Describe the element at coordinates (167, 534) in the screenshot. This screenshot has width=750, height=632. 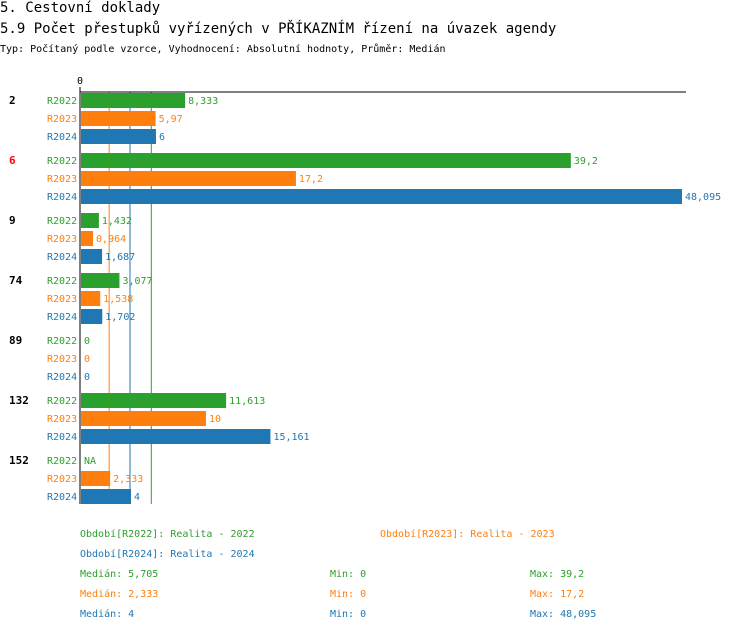
I see `legend-period-r2022: Období[R2022]: Realita - 2022` at that location.